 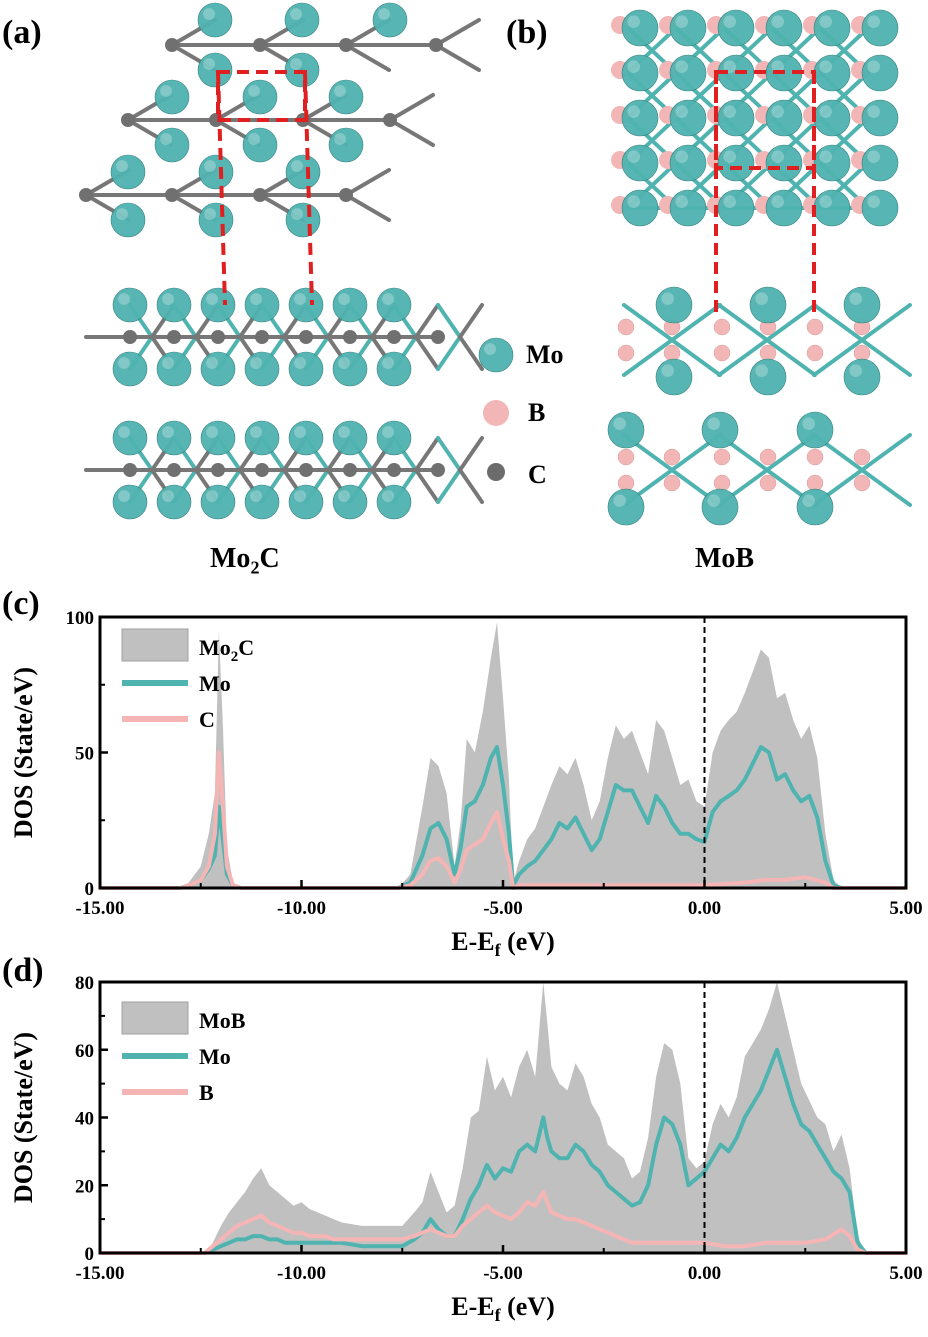 What do you see at coordinates (704, 908) in the screenshot?
I see `x-tick-label: 0.00` at bounding box center [704, 908].